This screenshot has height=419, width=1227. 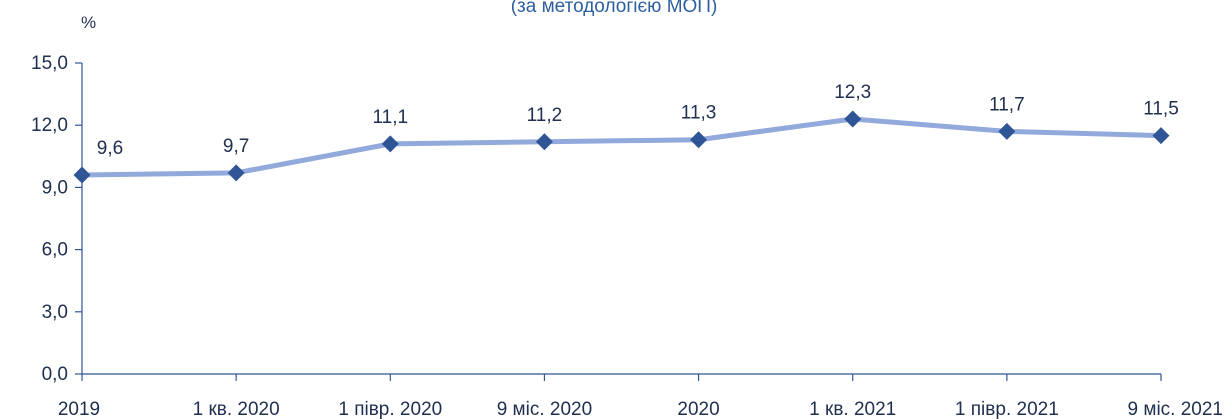 I want to click on y-tick-label: 6,0, so click(x=55, y=250).